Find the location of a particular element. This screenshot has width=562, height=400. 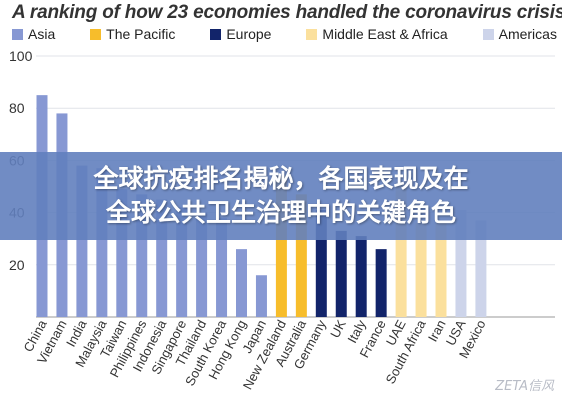

legend-item-americas: Americas is located at coordinates (519, 34).